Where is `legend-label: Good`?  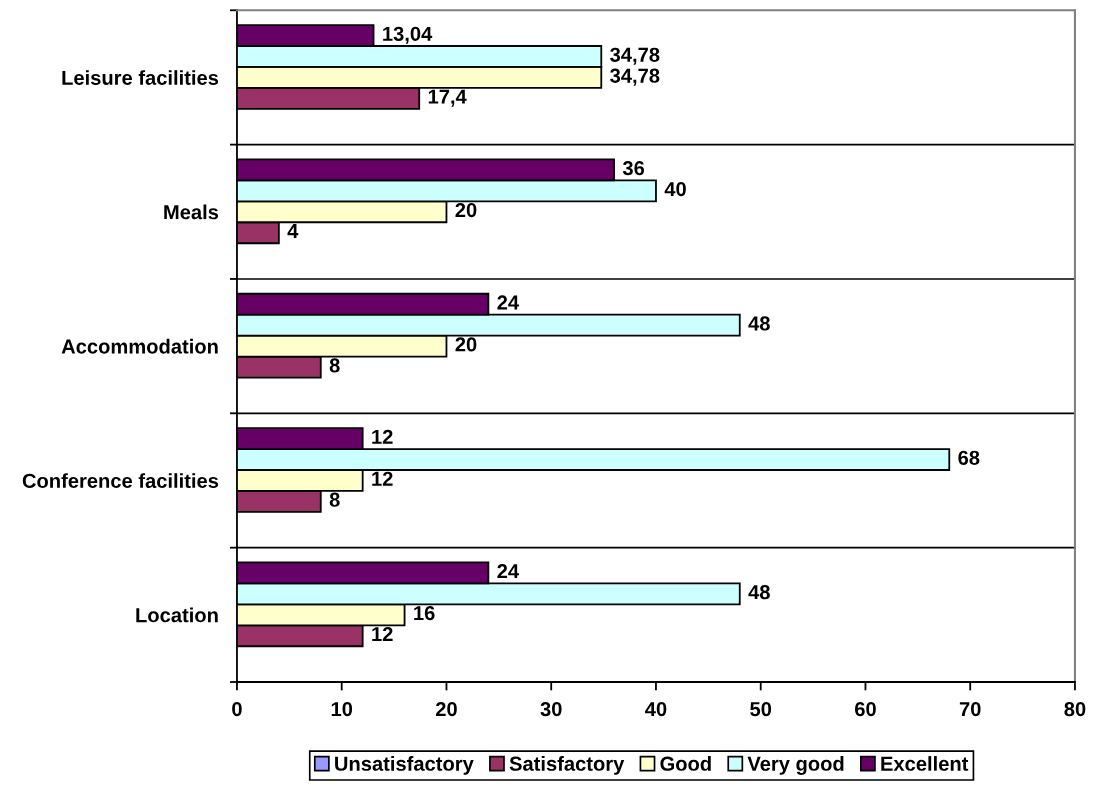 legend-label: Good is located at coordinates (685, 763).